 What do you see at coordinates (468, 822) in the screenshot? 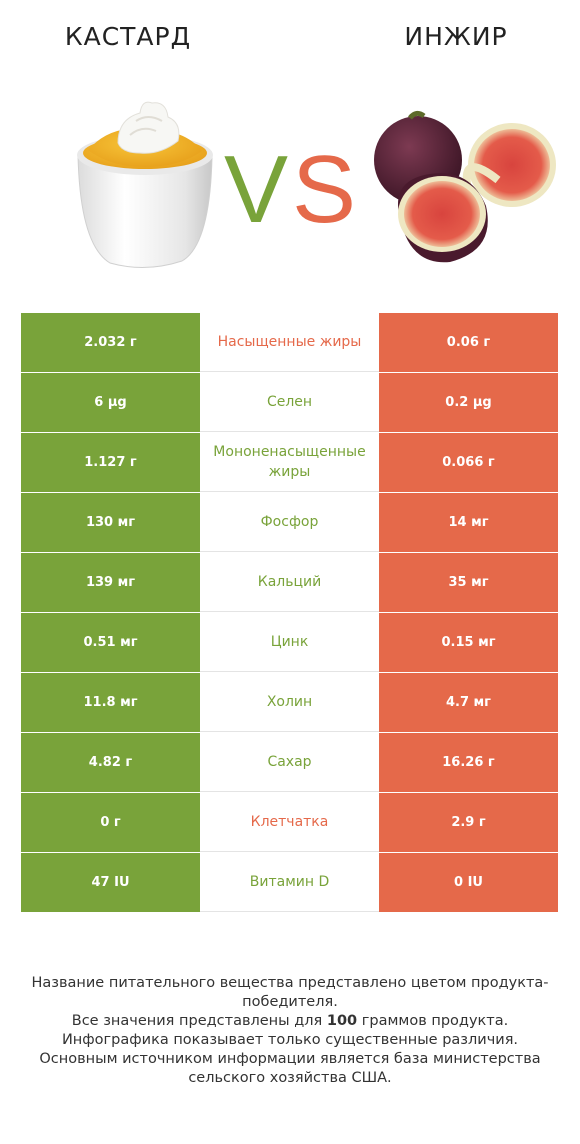
I see `right-value: 2.9 г` at bounding box center [468, 822].